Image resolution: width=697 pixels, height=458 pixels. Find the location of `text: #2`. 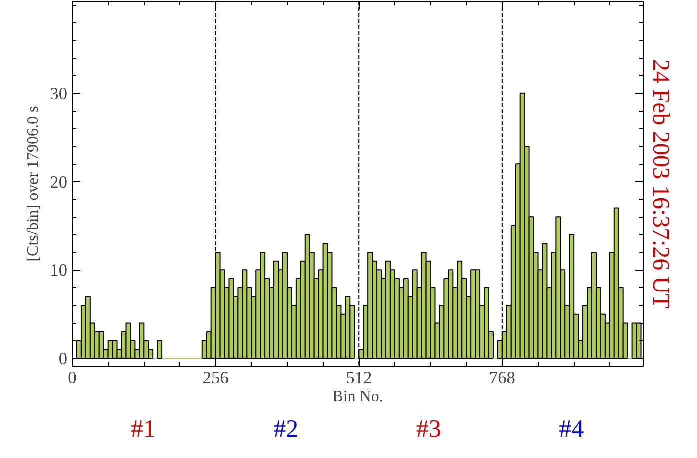

text: #2 is located at coordinates (286, 430).